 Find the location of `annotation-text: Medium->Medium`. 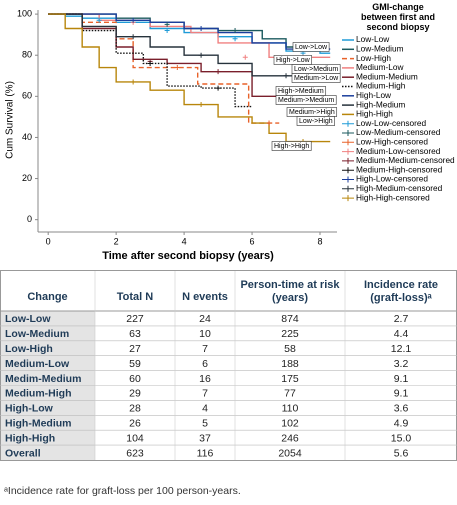

annotation-text: Medium->Medium is located at coordinates (306, 100).